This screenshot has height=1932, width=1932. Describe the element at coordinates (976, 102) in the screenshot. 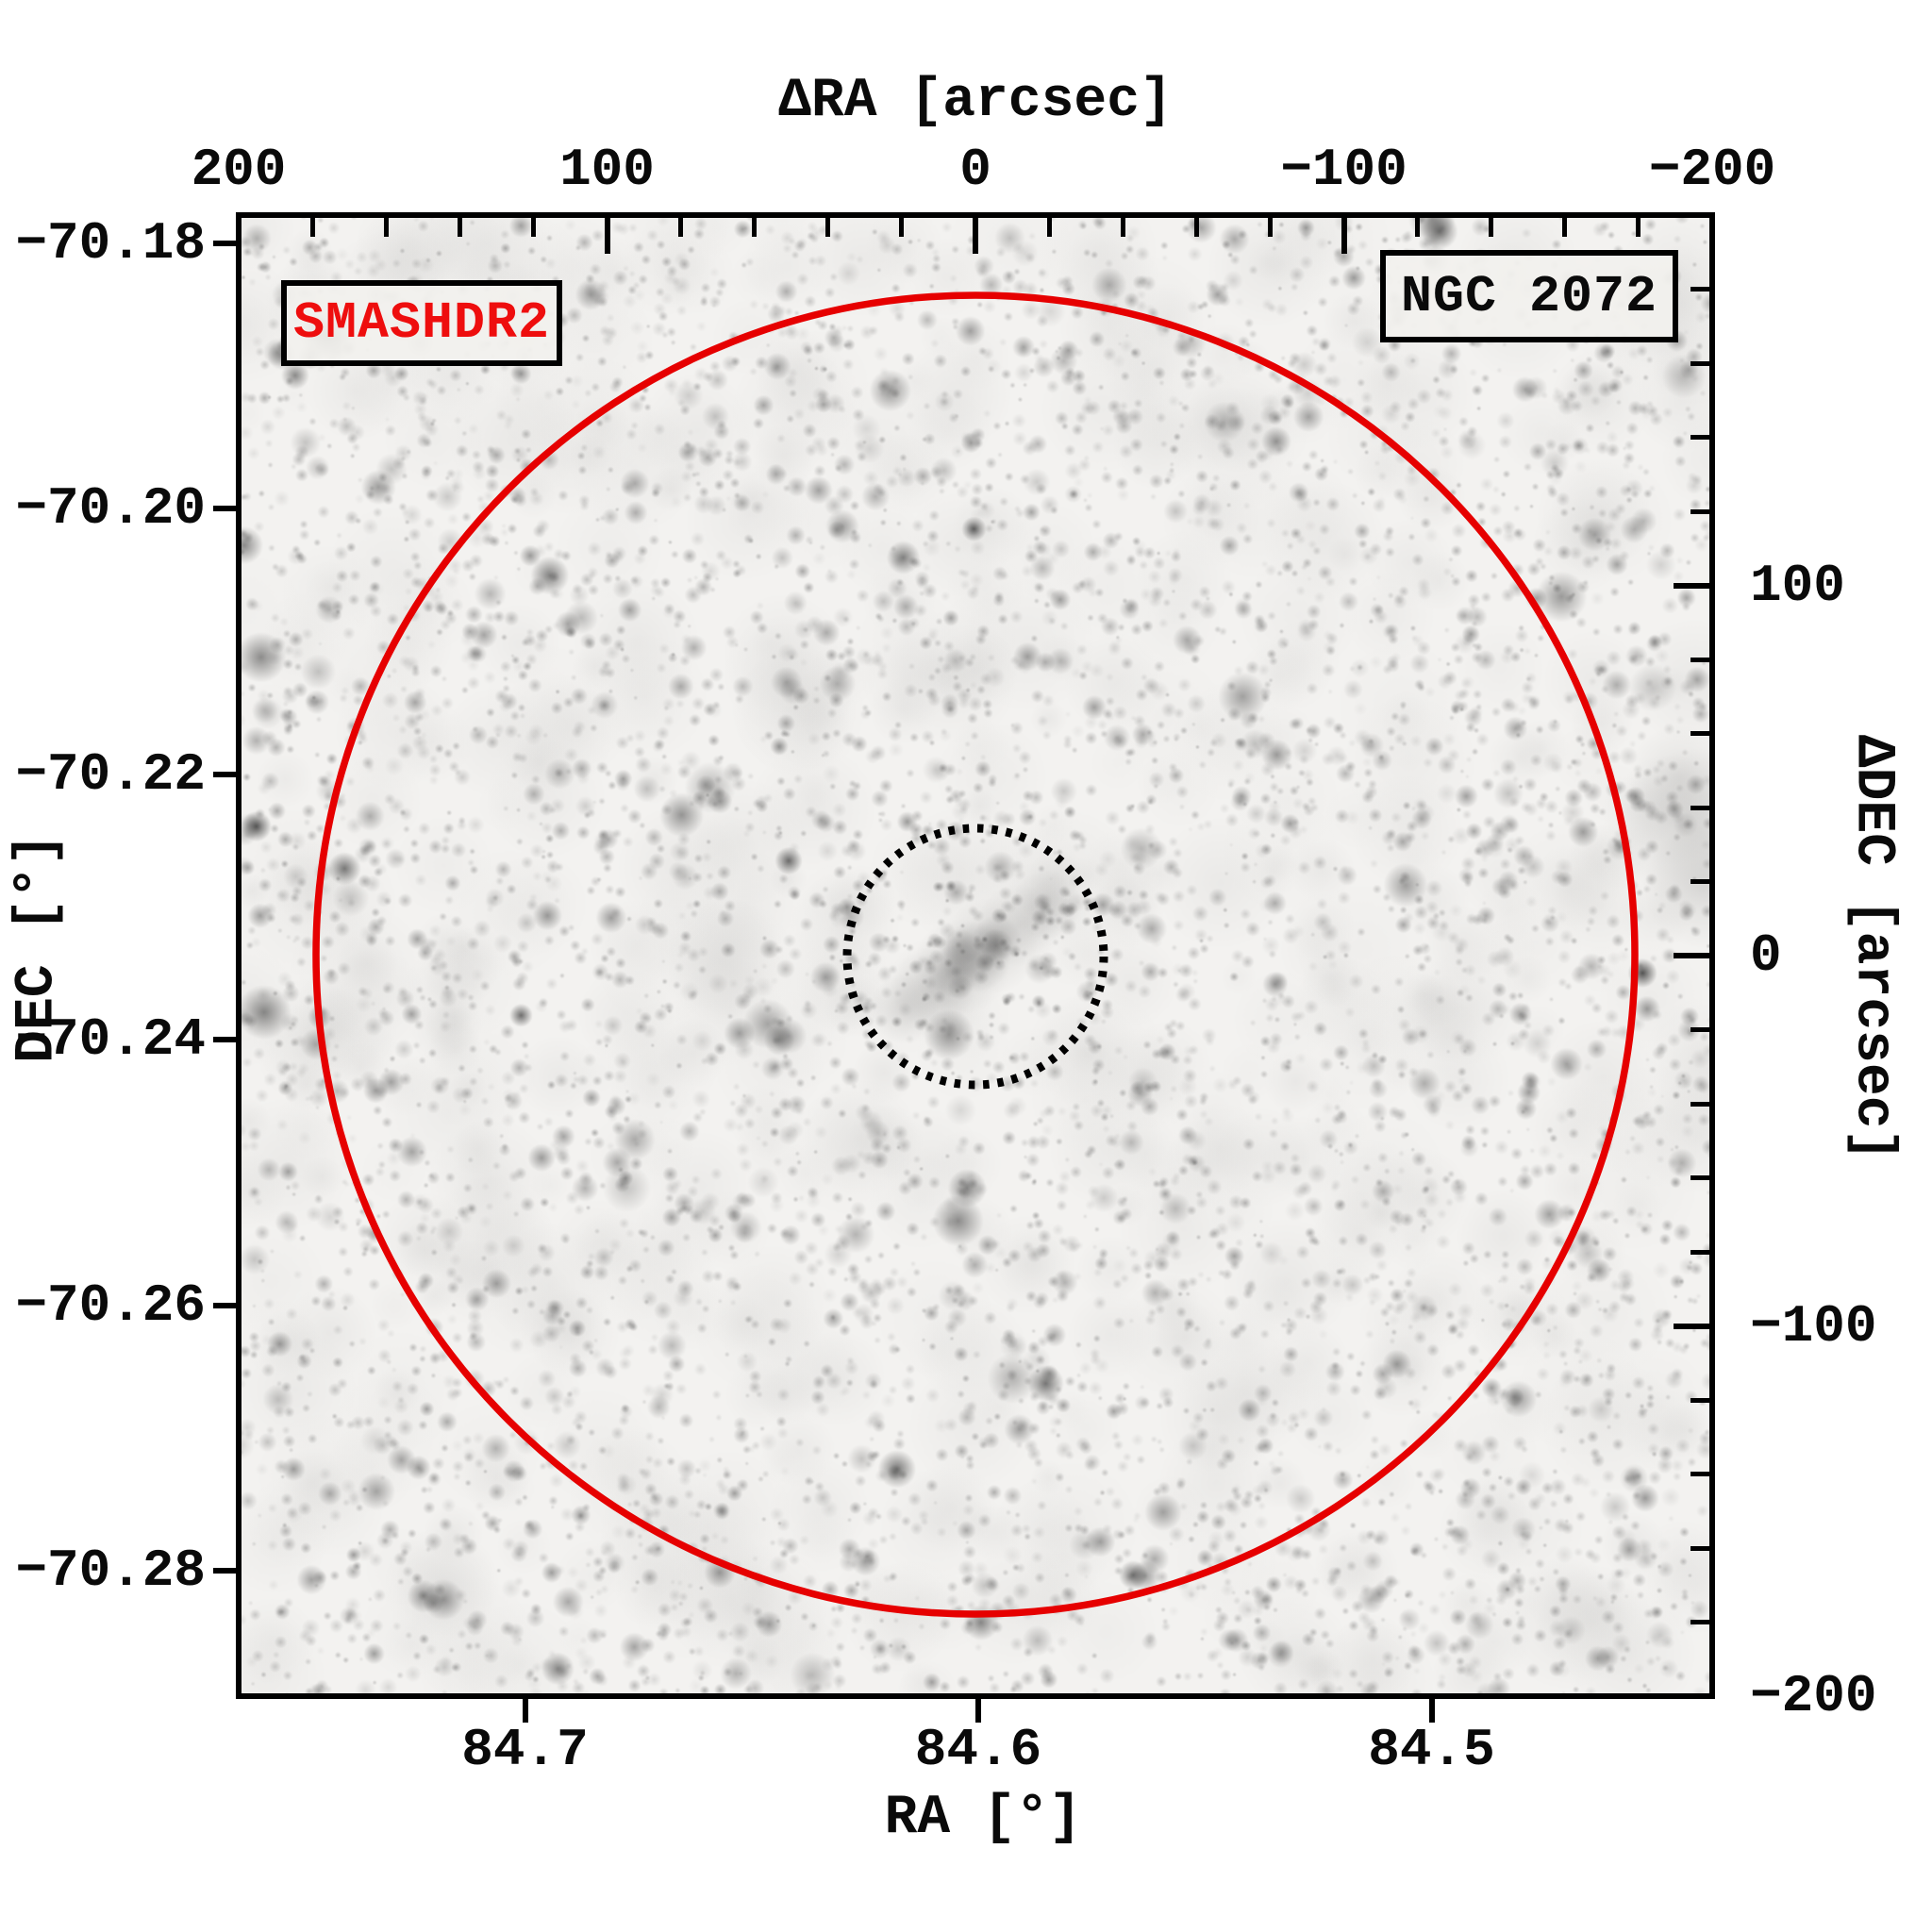

I see `top-axis-title: ΔRA [arcsec]` at that location.